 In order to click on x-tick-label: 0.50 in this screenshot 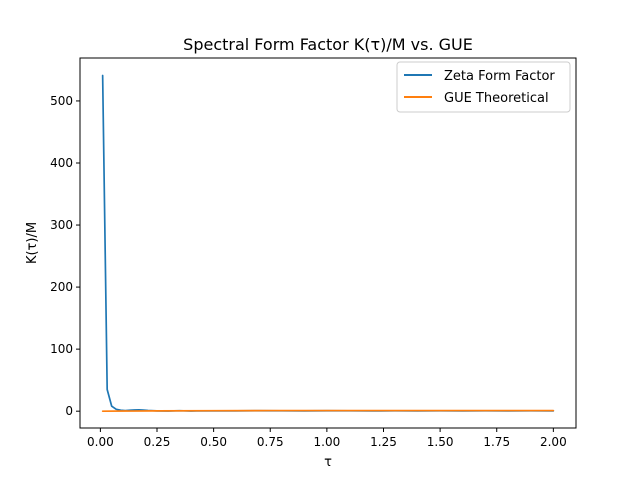, I will do `click(213, 442)`.